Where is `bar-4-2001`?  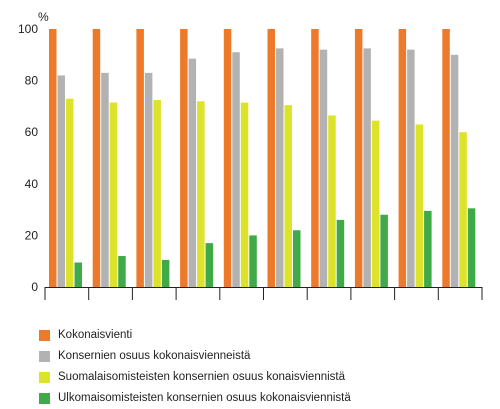
bar-4-2001 is located at coordinates (122, 271).